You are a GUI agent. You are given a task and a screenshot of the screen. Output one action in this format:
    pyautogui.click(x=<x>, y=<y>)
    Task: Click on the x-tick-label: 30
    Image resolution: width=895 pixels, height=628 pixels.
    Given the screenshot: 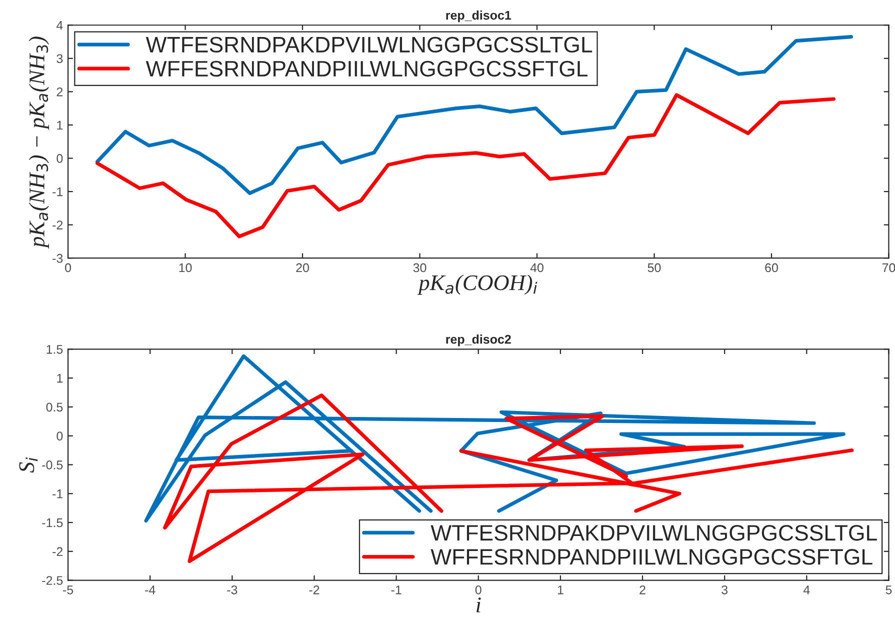 What is the action you would take?
    pyautogui.click(x=419, y=267)
    